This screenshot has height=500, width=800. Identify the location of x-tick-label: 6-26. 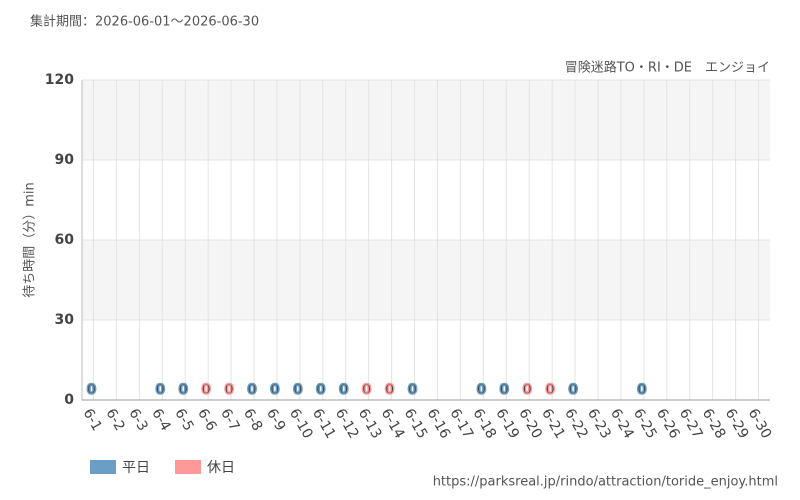
(668, 424).